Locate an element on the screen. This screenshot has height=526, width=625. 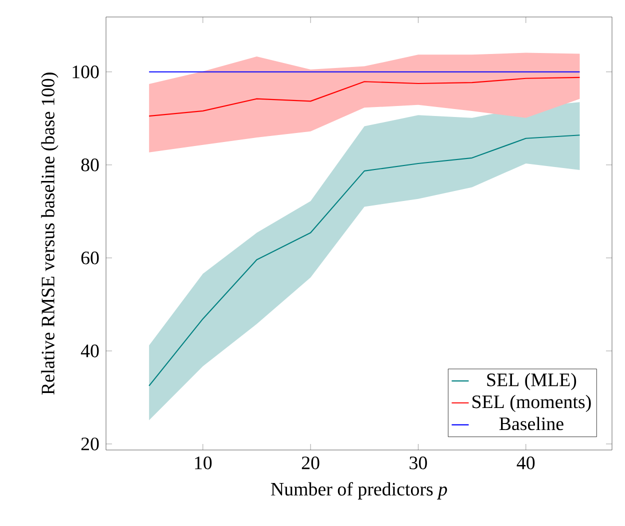
y-tick-label: 20 is located at coordinates (90, 444).